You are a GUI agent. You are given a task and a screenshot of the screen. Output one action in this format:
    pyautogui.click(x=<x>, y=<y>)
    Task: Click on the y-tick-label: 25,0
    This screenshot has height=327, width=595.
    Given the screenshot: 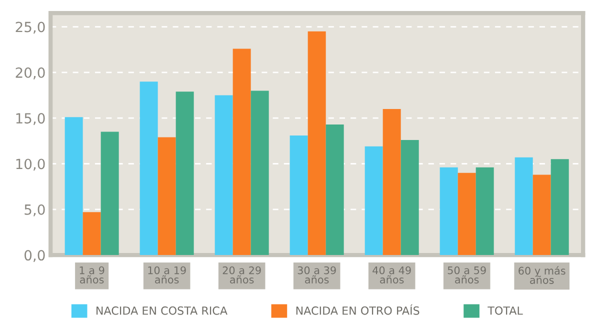 What is the action you would take?
    pyautogui.click(x=30, y=28)
    